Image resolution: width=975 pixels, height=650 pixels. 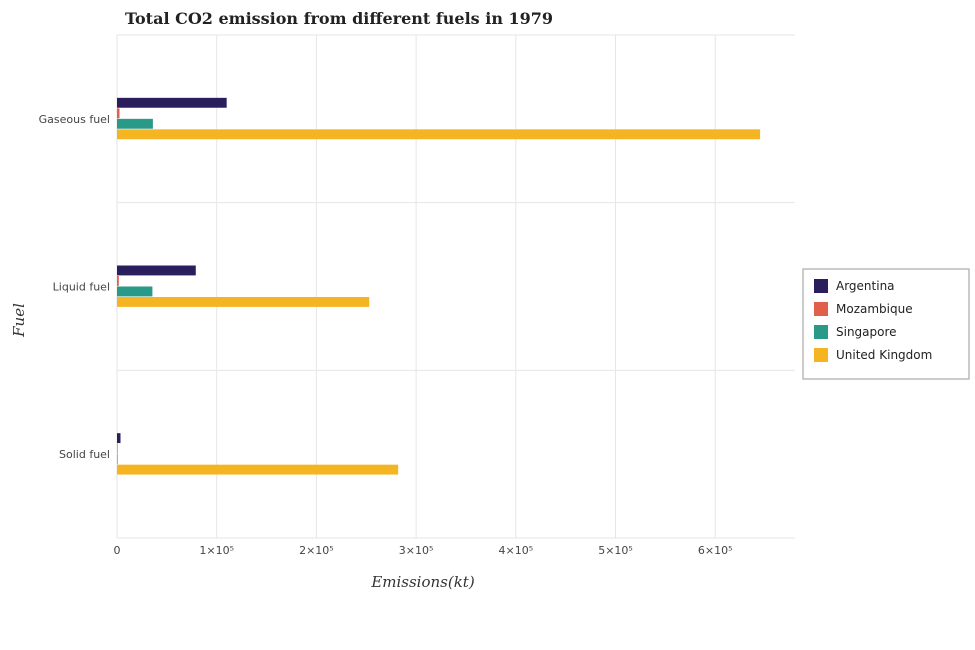 I want to click on bar-singapore-solid-fuel, so click(x=117, y=459).